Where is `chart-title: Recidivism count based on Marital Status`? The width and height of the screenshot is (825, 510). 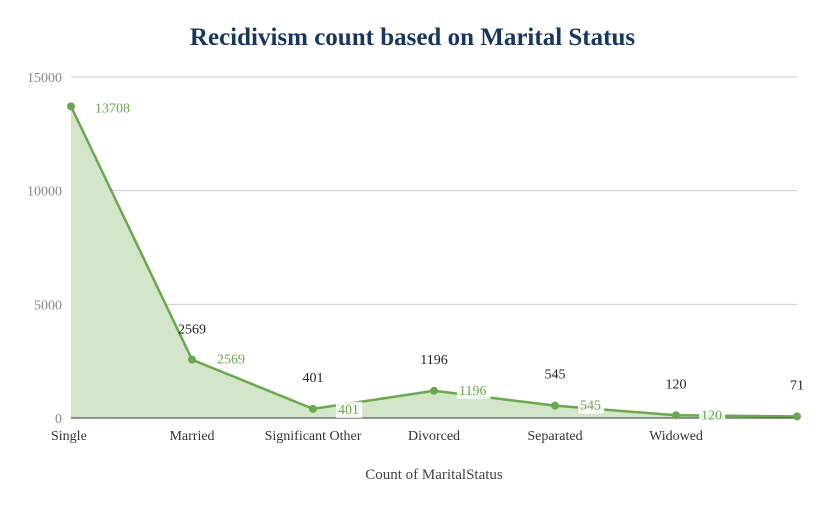 chart-title: Recidivism count based on Marital Status is located at coordinates (412, 37).